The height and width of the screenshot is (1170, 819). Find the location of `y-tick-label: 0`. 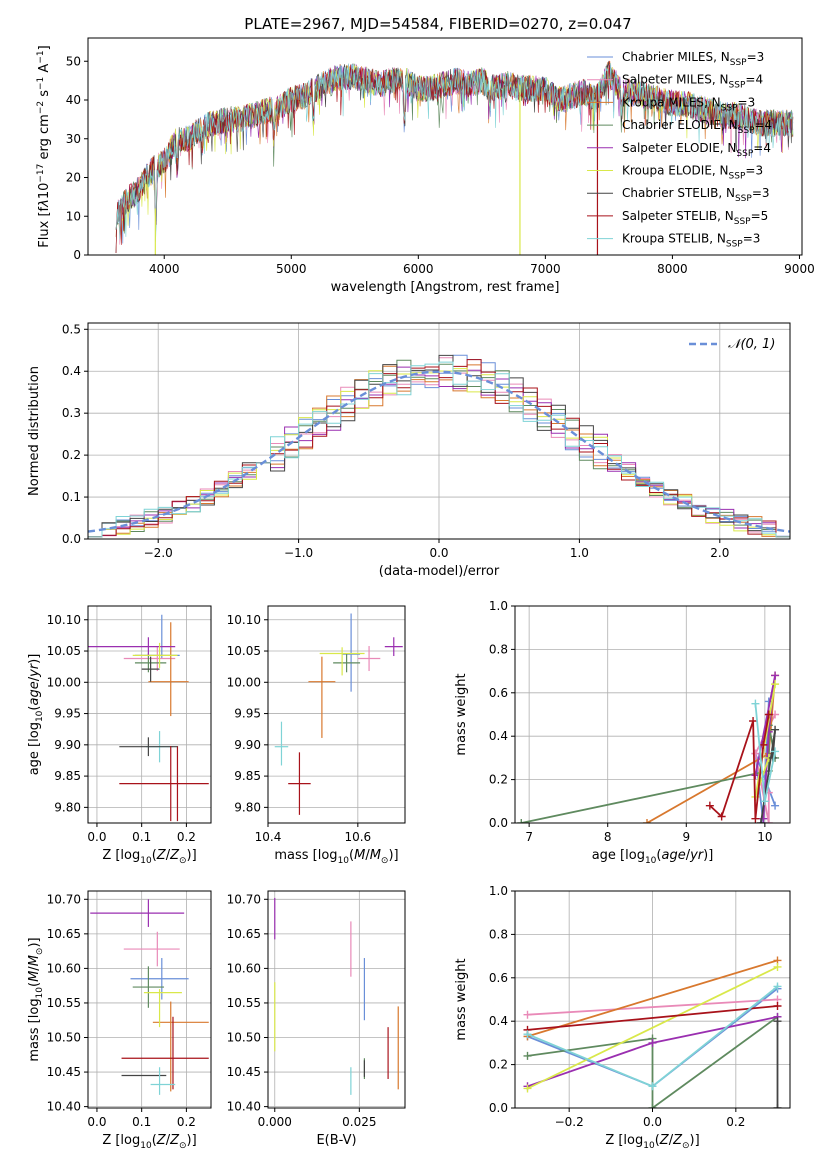

y-tick-label: 0 is located at coordinates (77, 255).